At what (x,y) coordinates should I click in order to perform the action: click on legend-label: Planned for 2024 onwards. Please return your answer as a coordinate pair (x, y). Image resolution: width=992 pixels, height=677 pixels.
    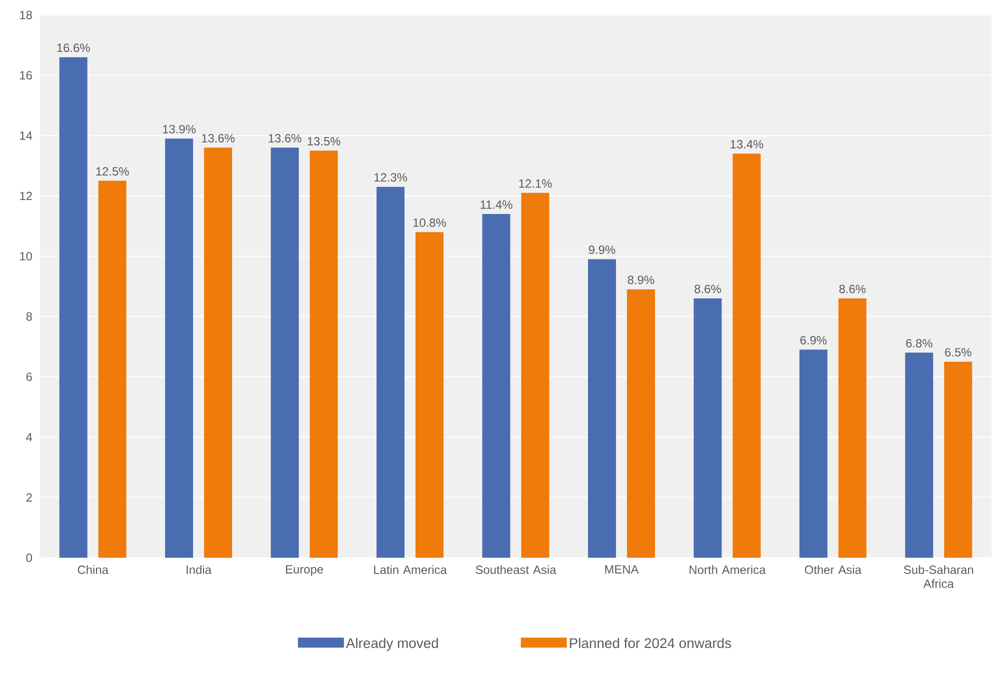
    Looking at the image, I should click on (651, 643).